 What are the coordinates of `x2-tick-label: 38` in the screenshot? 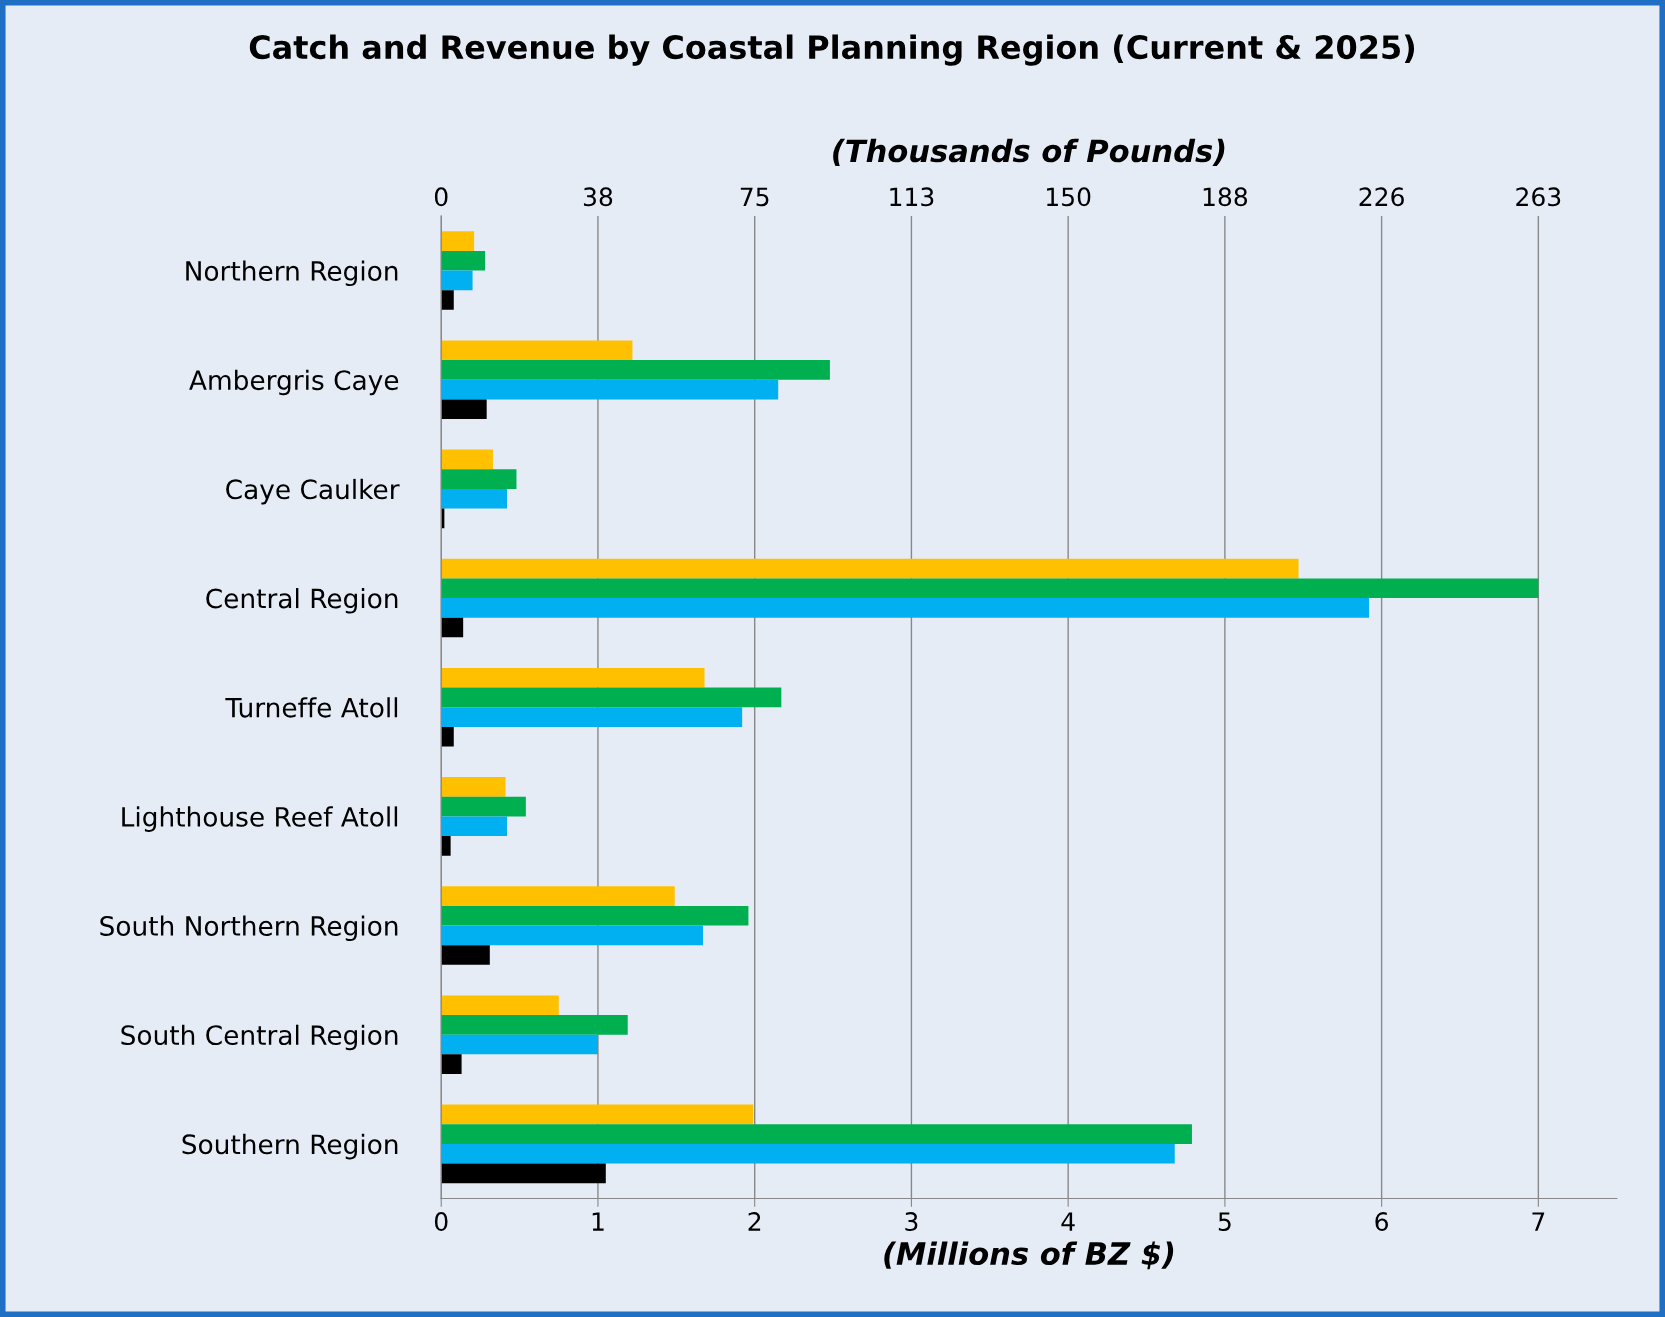 It's located at (598, 197).